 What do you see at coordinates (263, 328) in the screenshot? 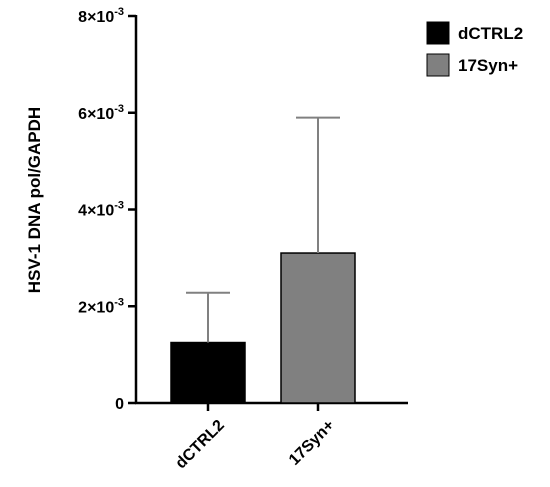
I see `bars` at bounding box center [263, 328].